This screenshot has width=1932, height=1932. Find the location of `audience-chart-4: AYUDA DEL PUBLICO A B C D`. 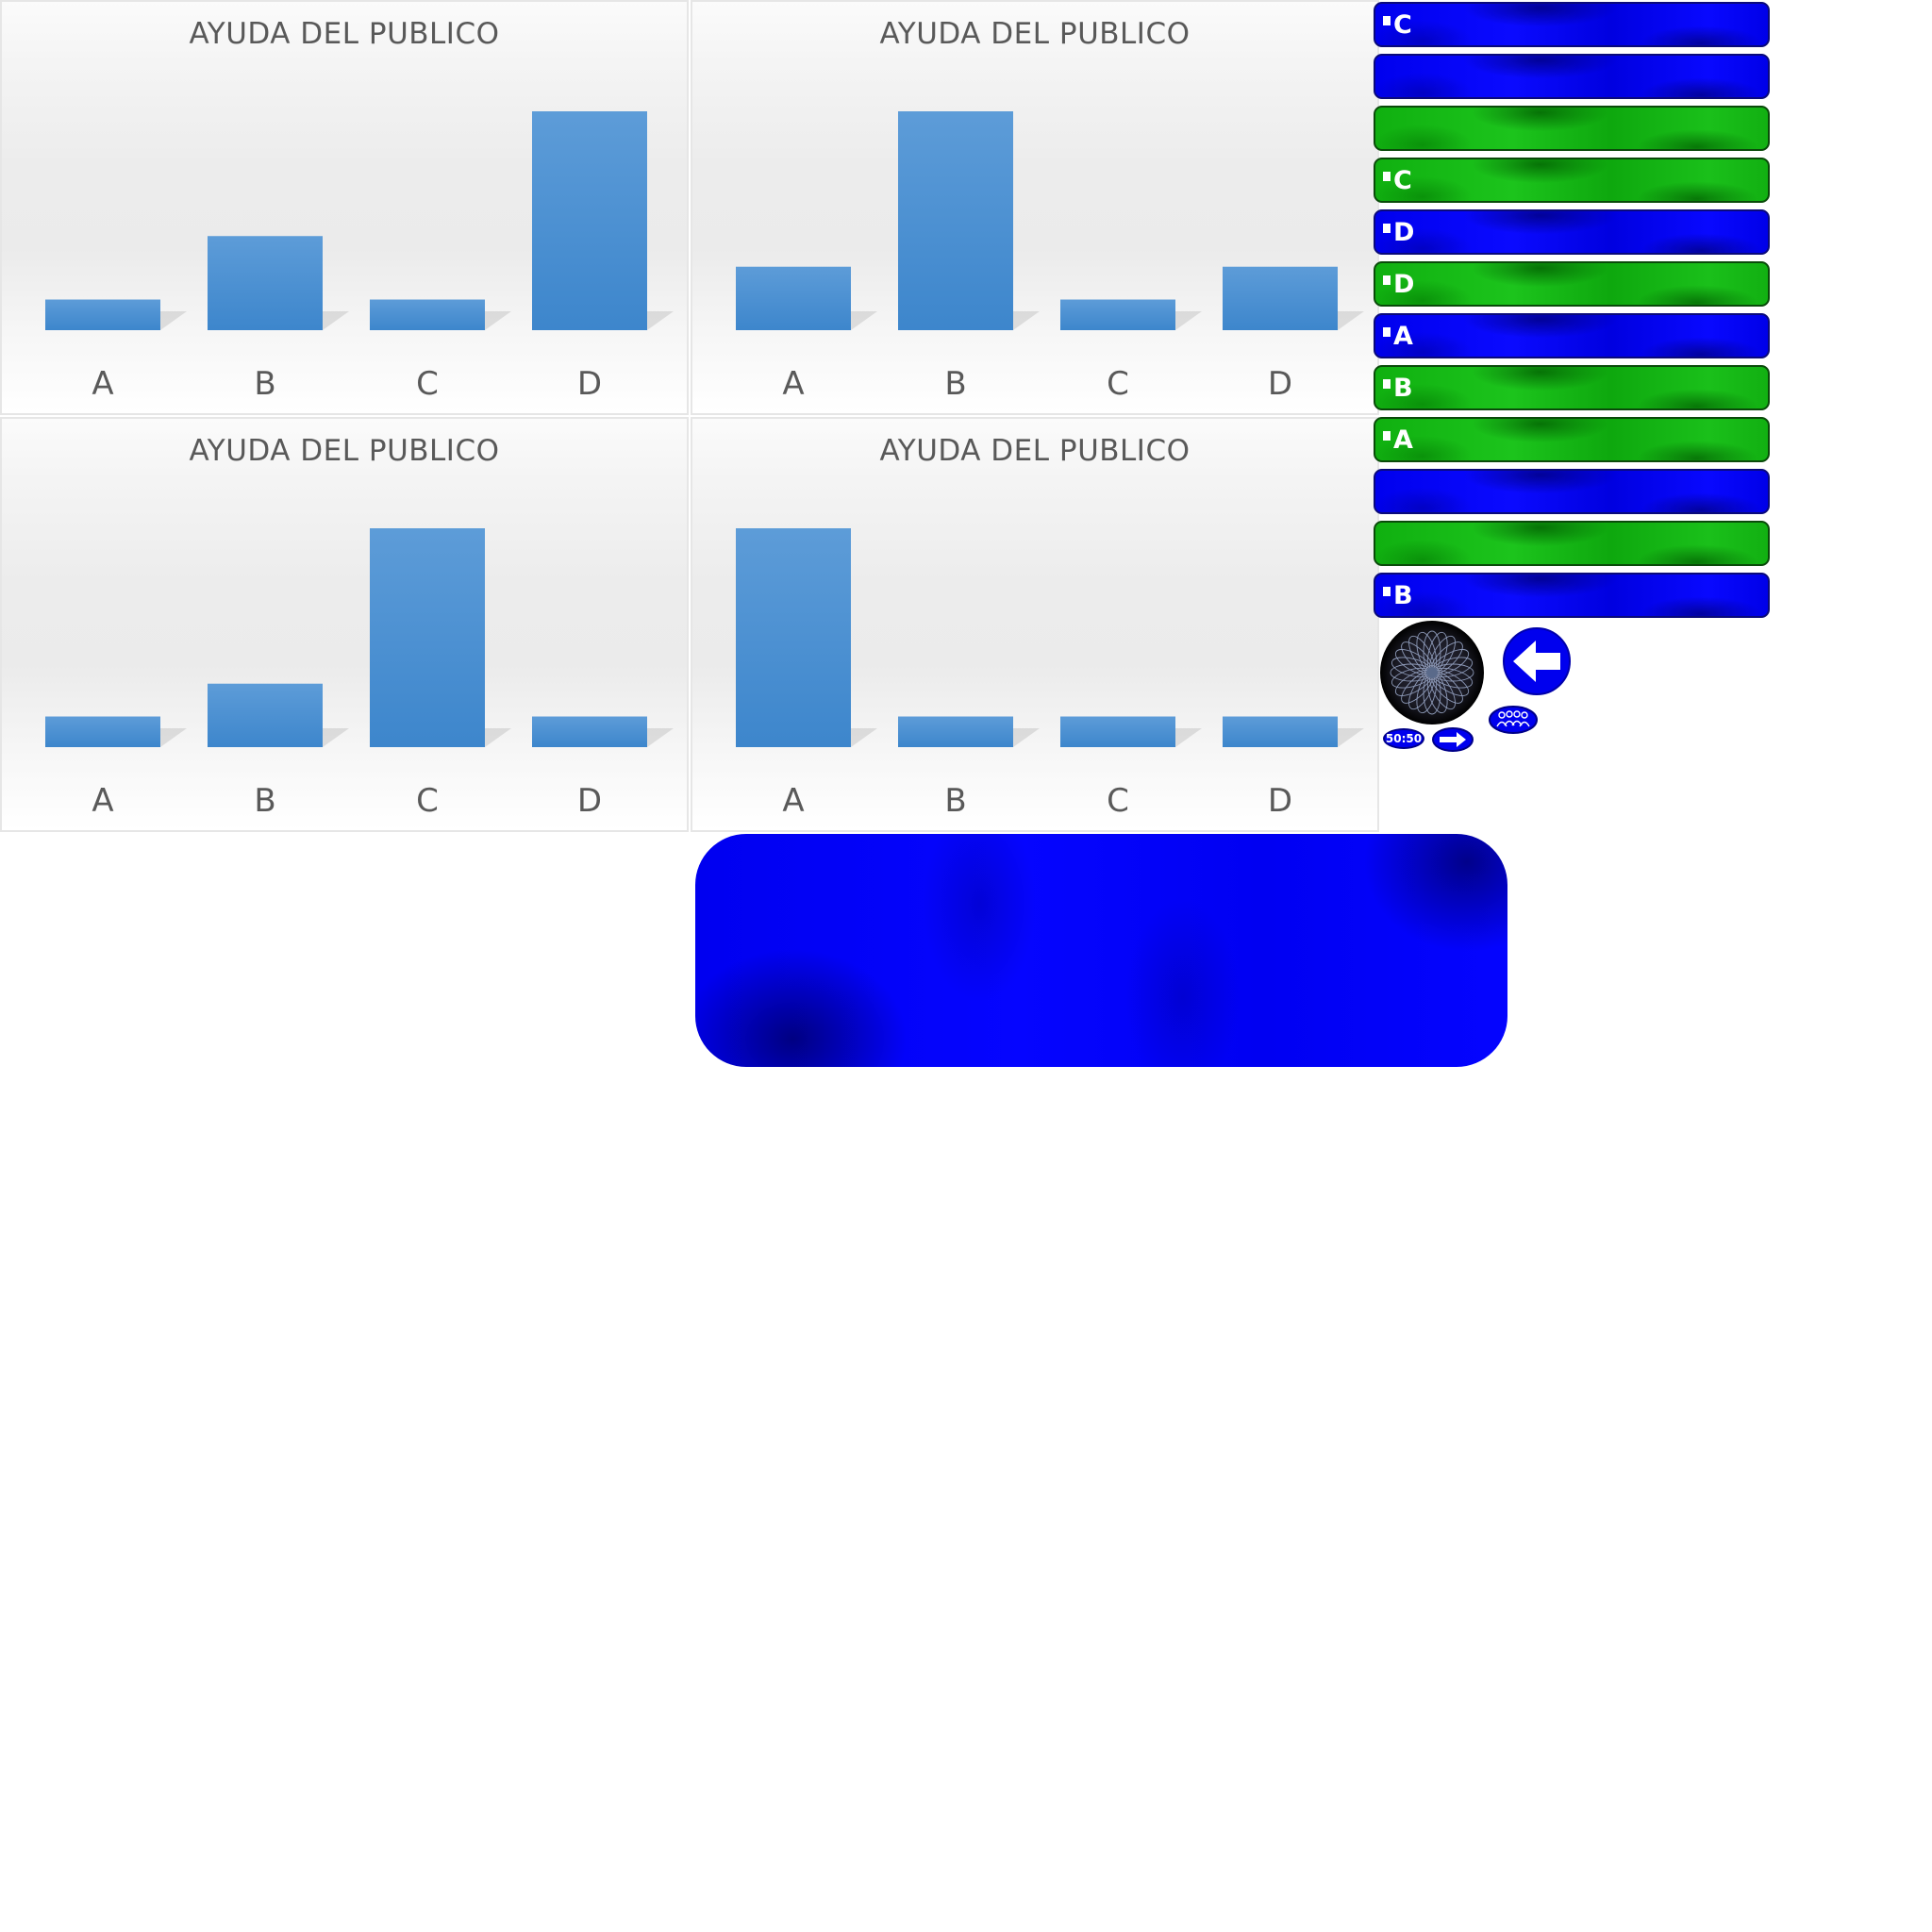

audience-chart-4: AYUDA DEL PUBLICO A B C D is located at coordinates (1035, 625).